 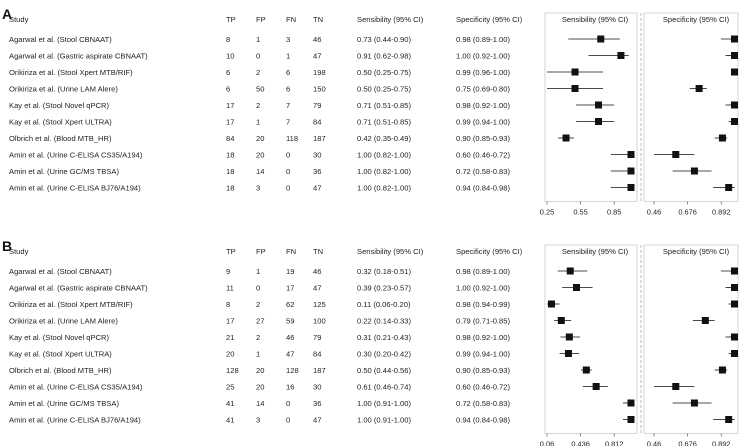 What do you see at coordinates (483, 271) in the screenshot?
I see `specificity-ci-text: 0.98 (0.89-1.00)` at bounding box center [483, 271].